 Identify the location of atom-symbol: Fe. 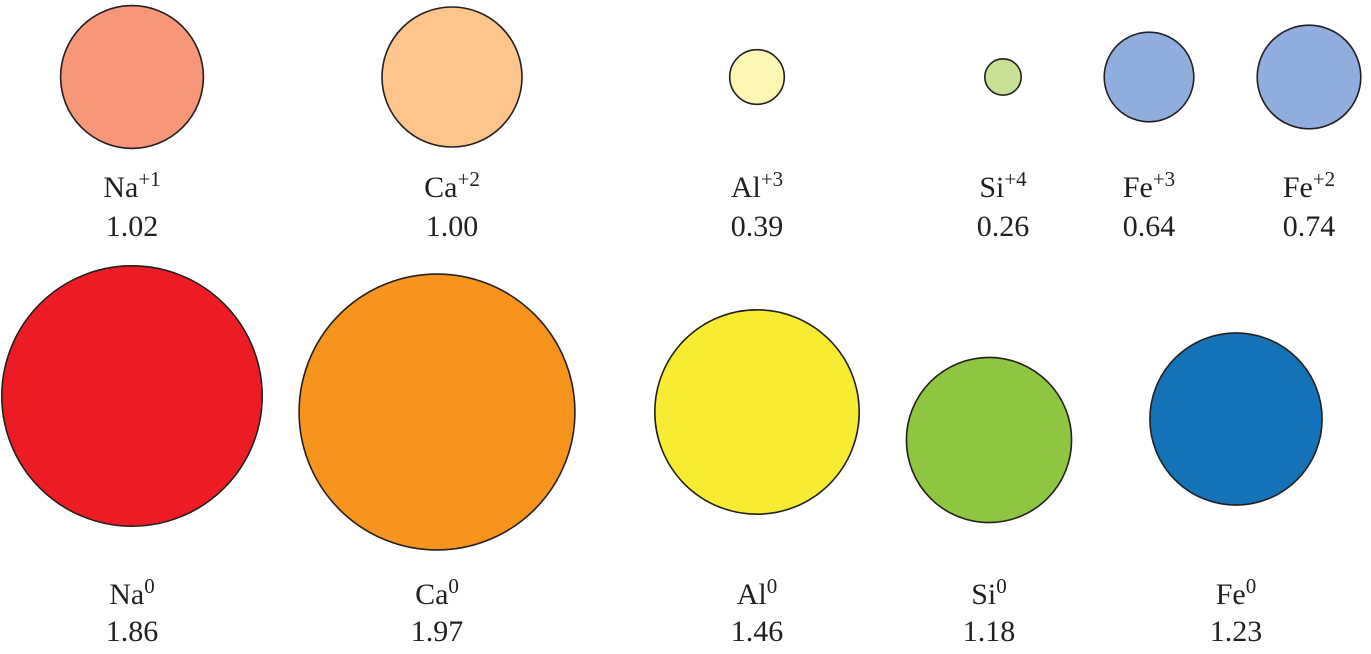
(1231, 594).